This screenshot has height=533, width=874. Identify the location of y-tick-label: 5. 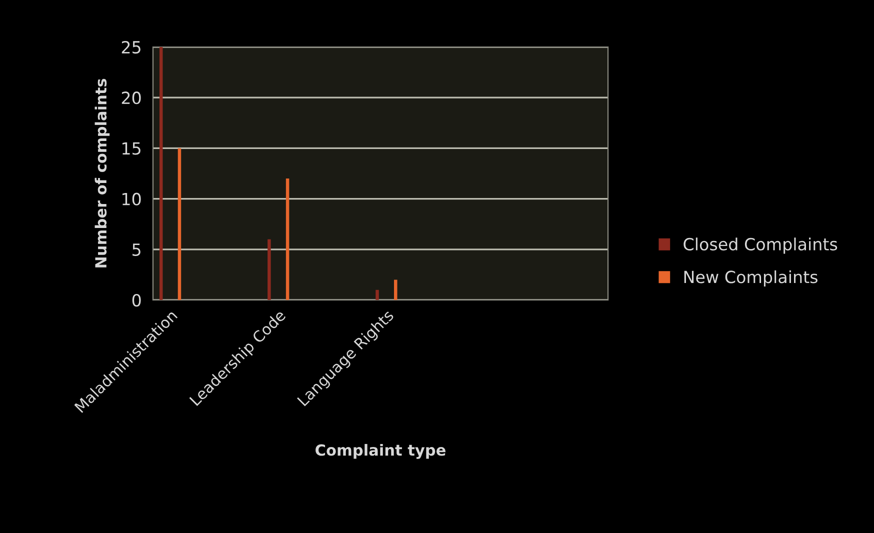
(136, 250).